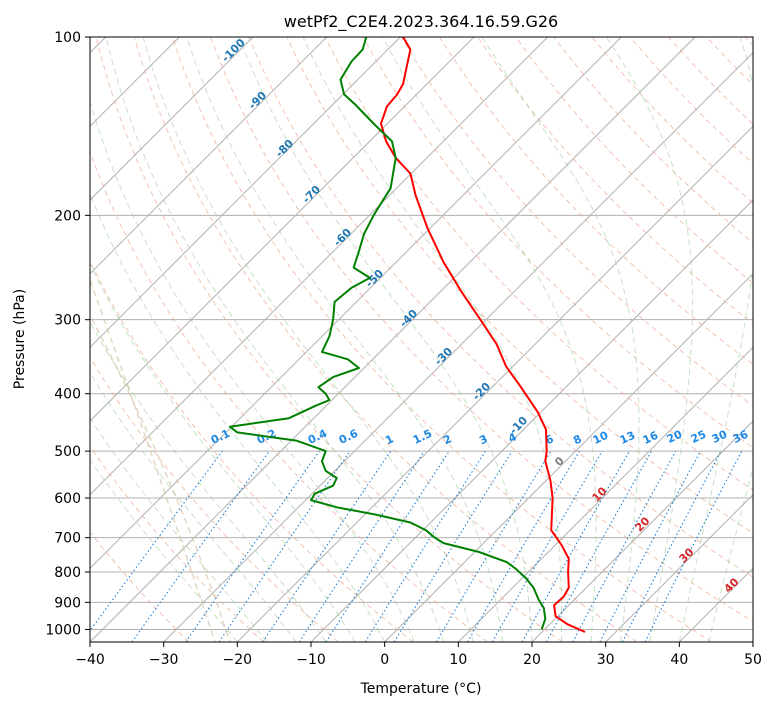  What do you see at coordinates (532, 660) in the screenshot?
I see `x-tick-label: 20` at bounding box center [532, 660].